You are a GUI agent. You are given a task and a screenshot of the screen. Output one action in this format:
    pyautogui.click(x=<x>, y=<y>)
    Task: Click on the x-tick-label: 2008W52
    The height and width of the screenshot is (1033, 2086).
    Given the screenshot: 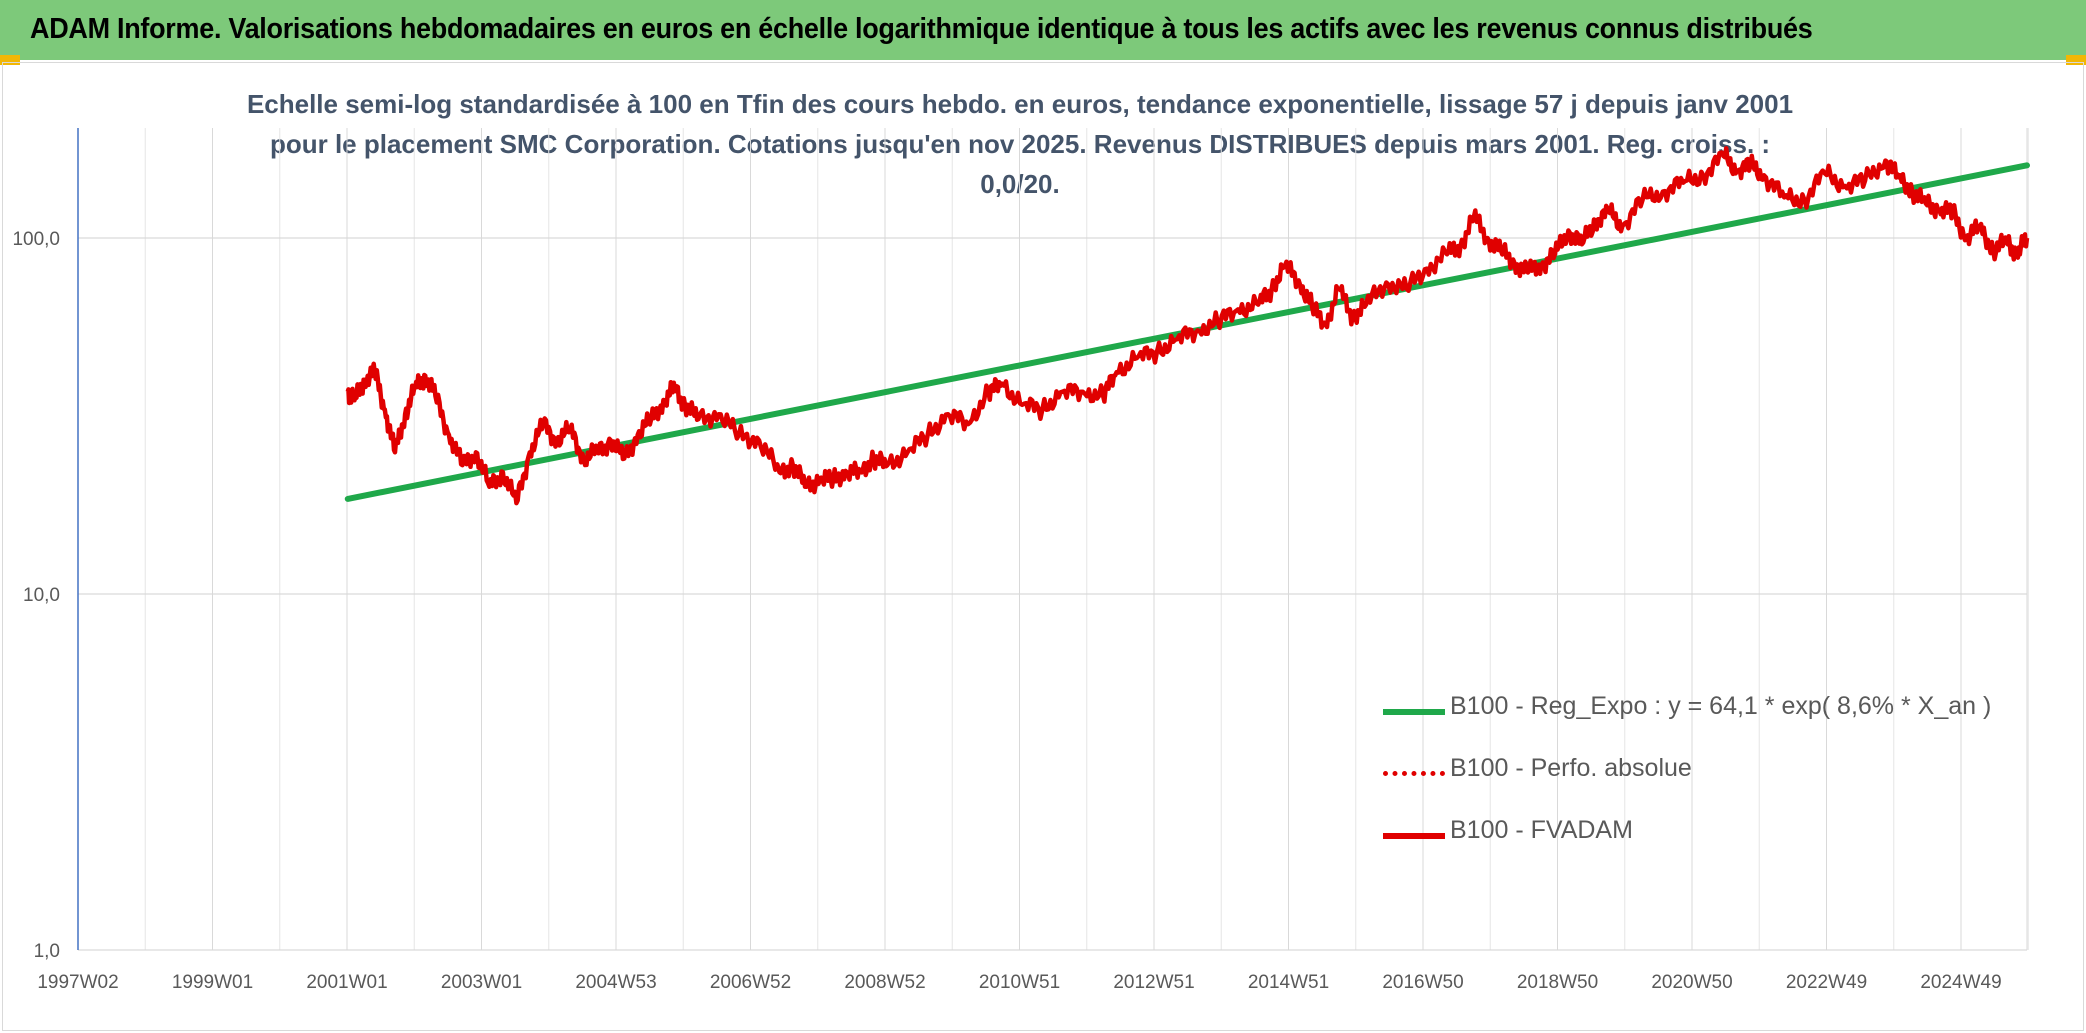 What is the action you would take?
    pyautogui.click(x=884, y=982)
    